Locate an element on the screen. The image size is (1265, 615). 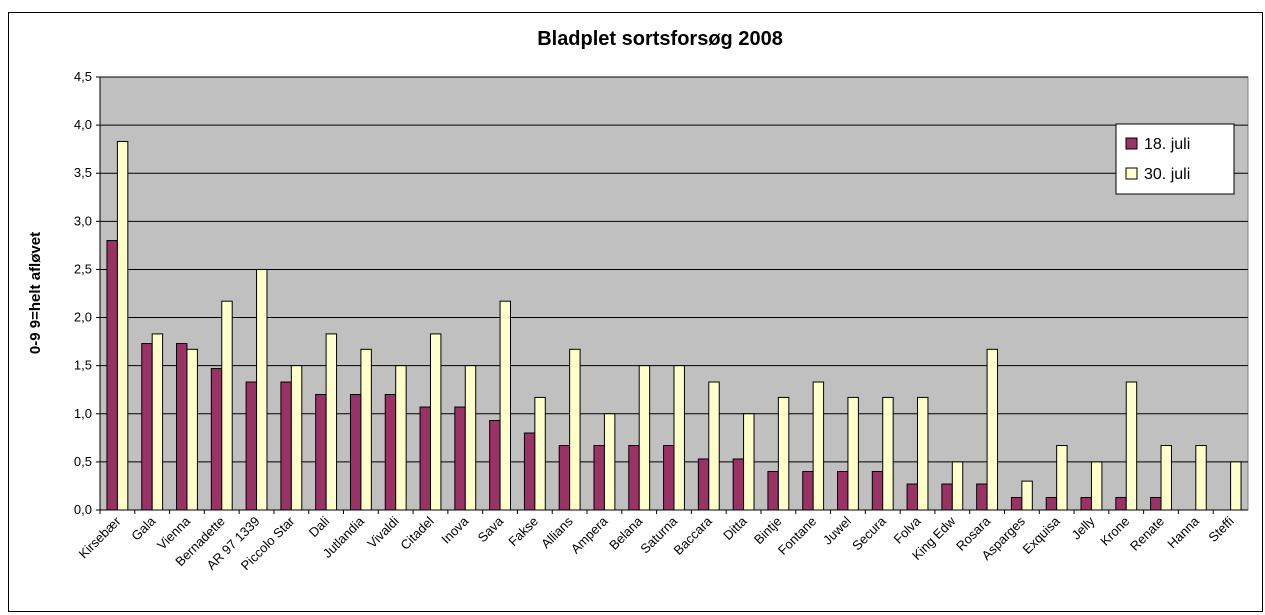
y-tick-label: 3,5 is located at coordinates (83, 172).